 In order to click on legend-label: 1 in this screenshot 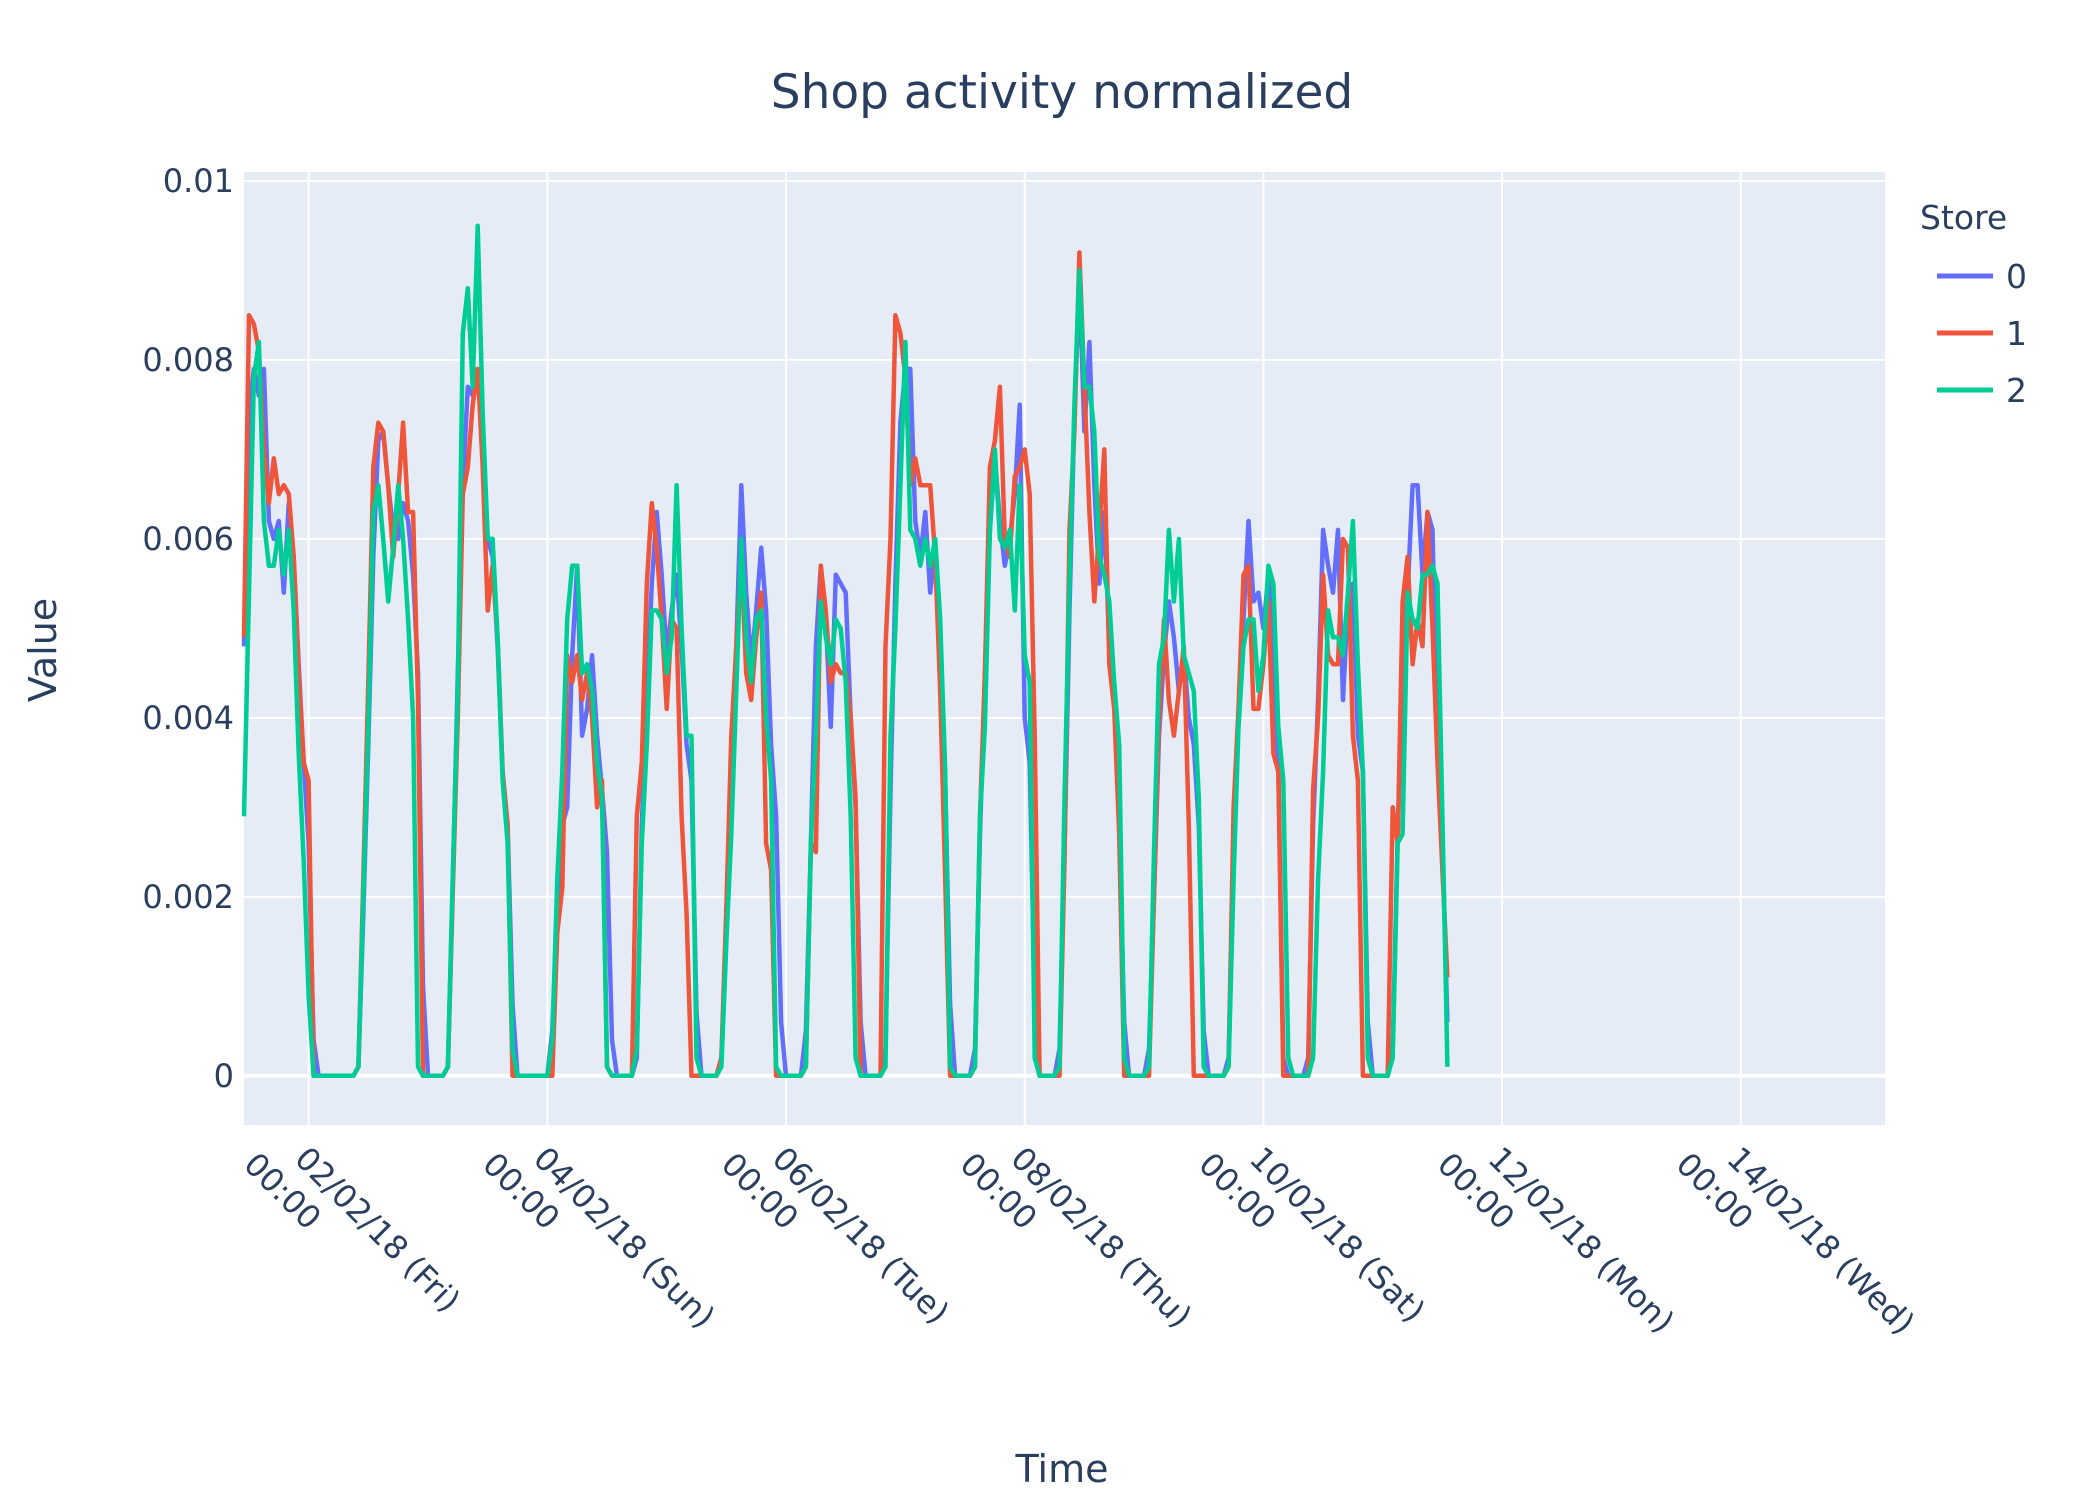, I will do `click(2016, 333)`.